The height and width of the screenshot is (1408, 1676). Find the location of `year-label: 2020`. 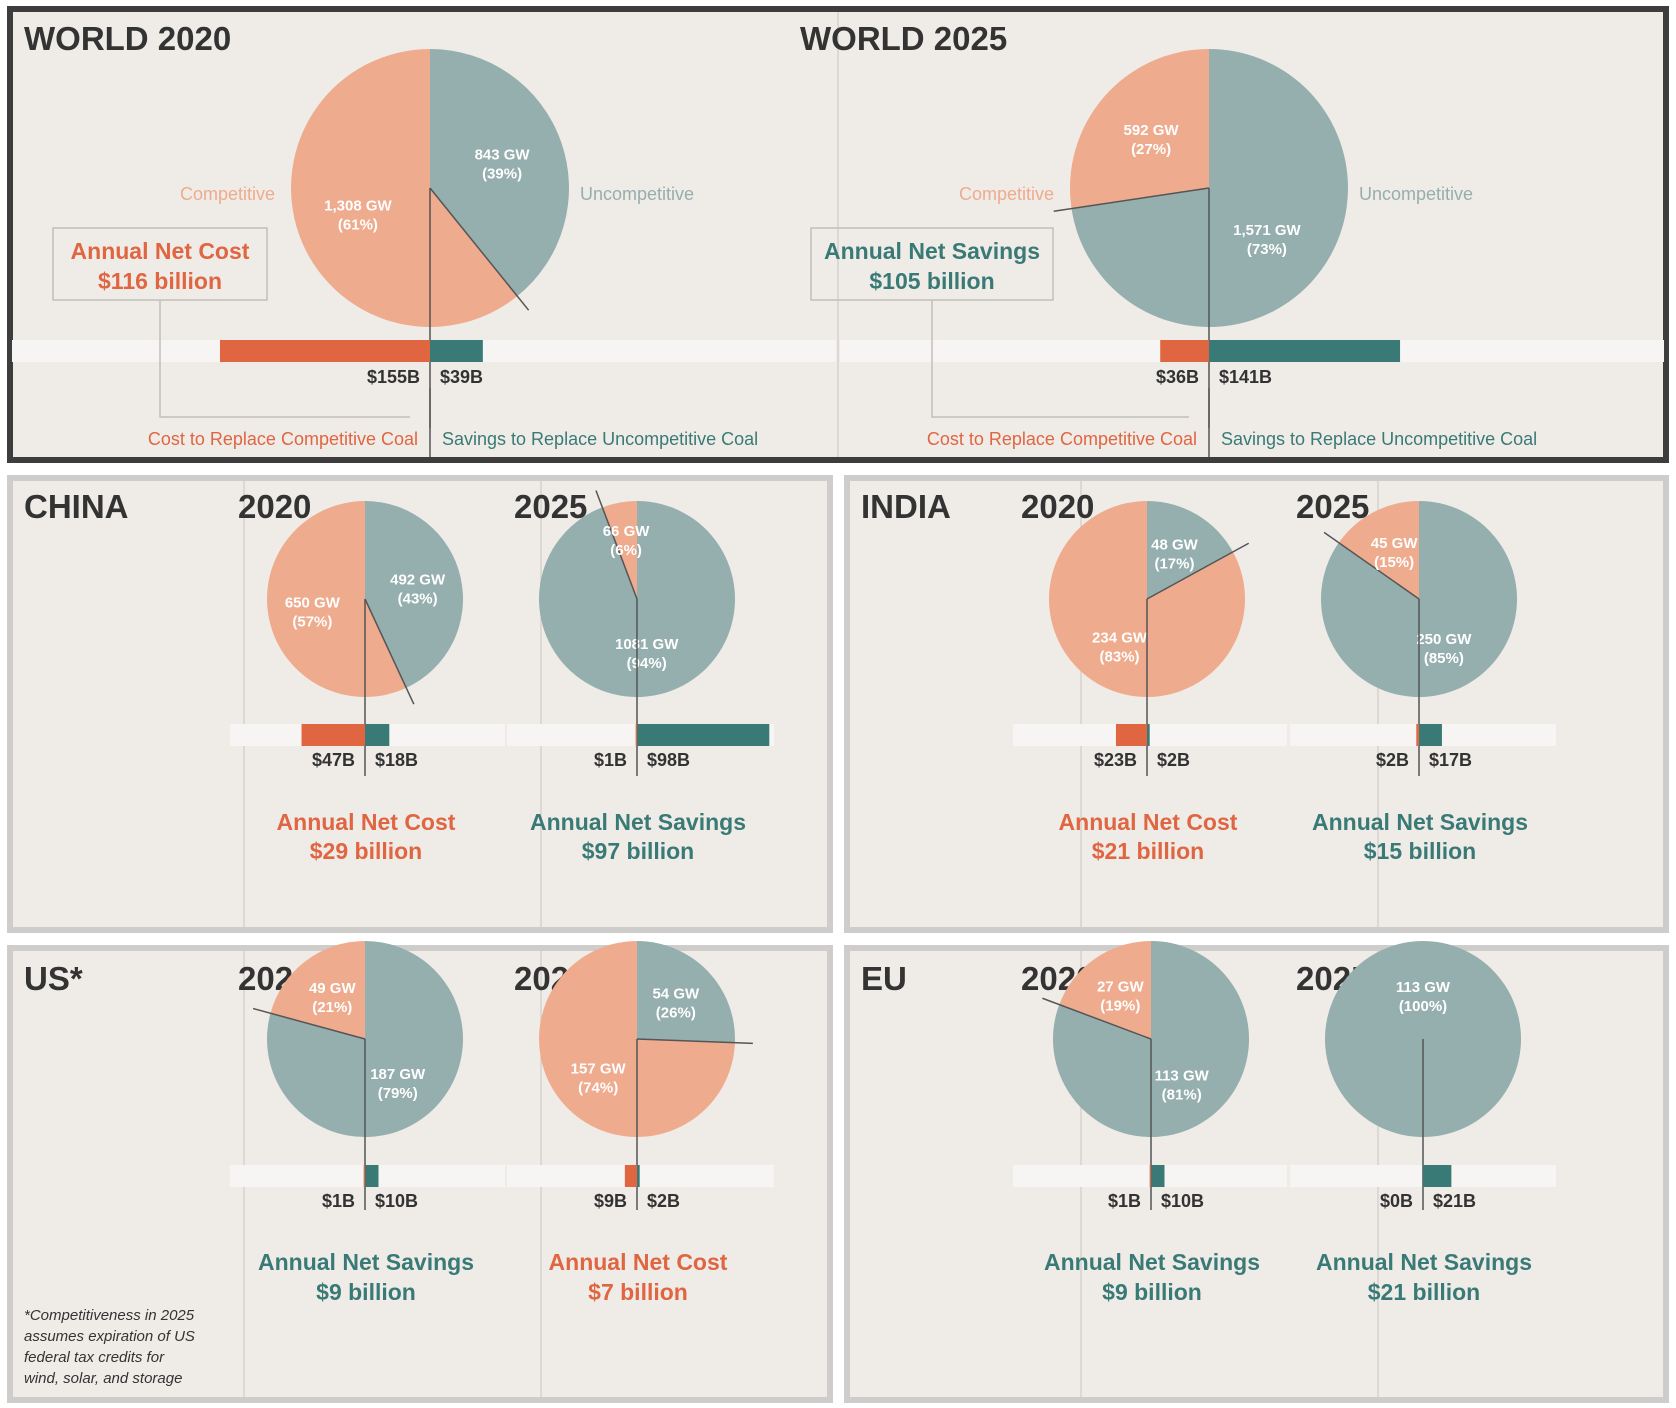

year-label: 2020 is located at coordinates (274, 506).